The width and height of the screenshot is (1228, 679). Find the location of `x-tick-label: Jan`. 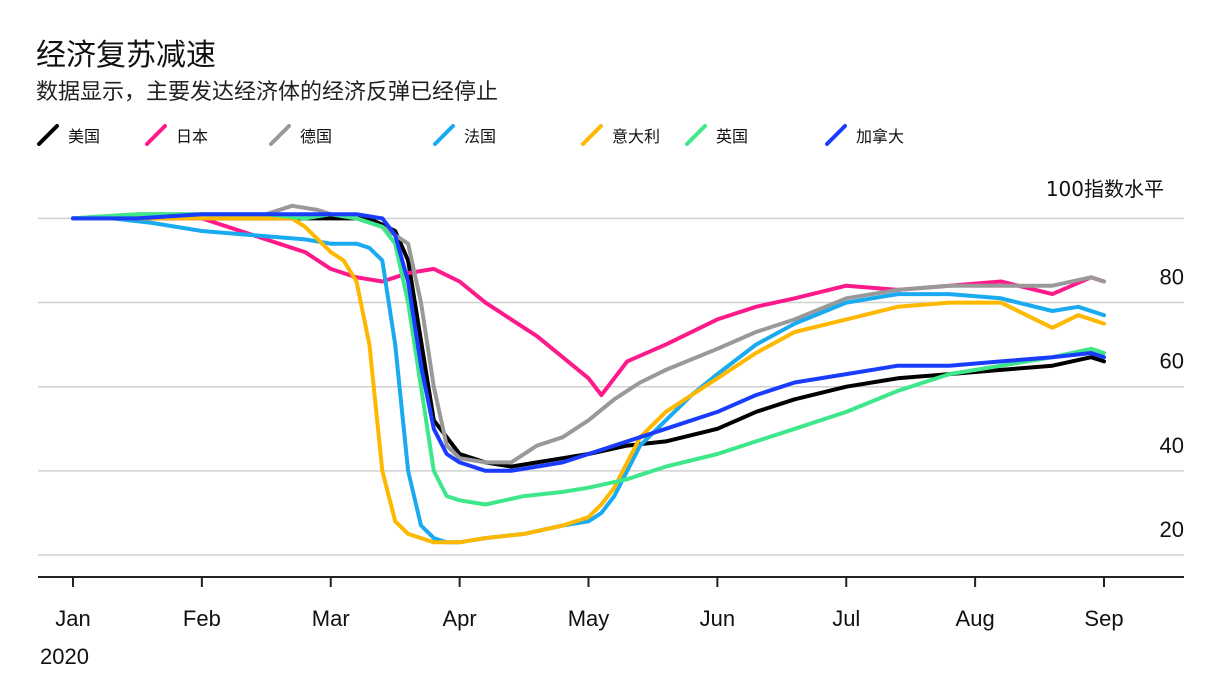

x-tick-label: Jan is located at coordinates (72, 618).